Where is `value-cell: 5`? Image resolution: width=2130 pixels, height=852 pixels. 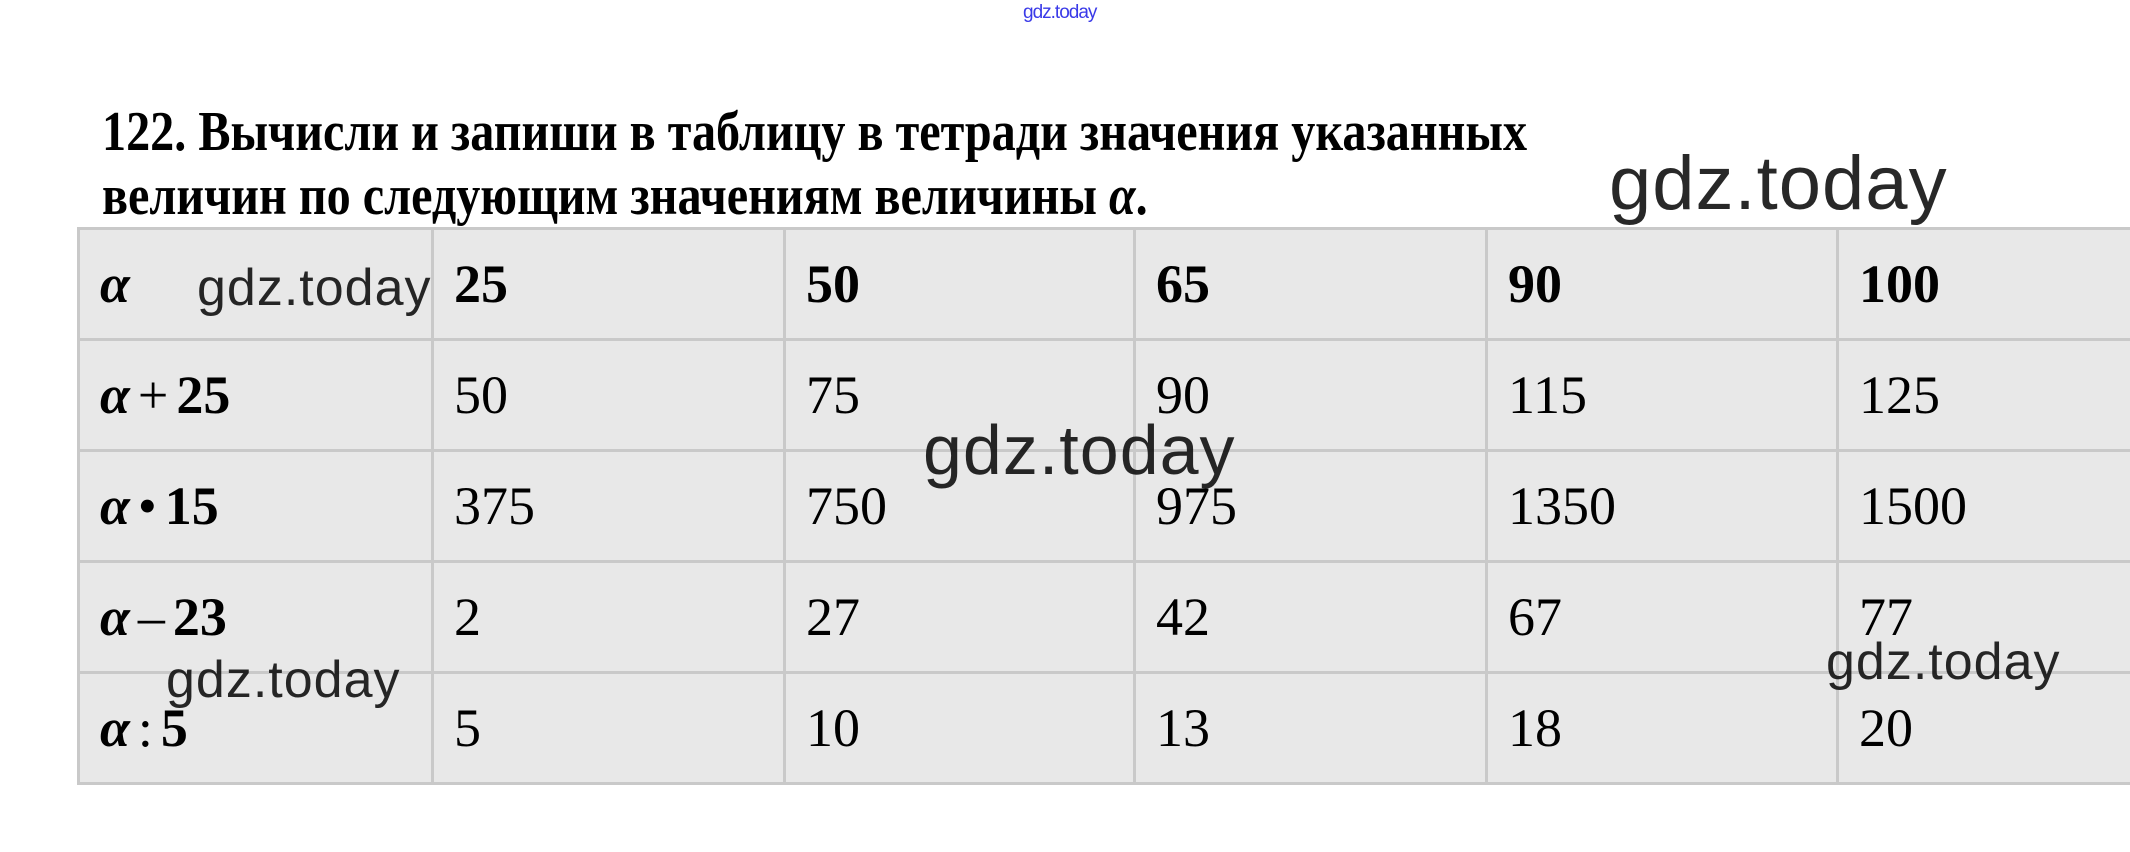
value-cell: 5 is located at coordinates (608, 728).